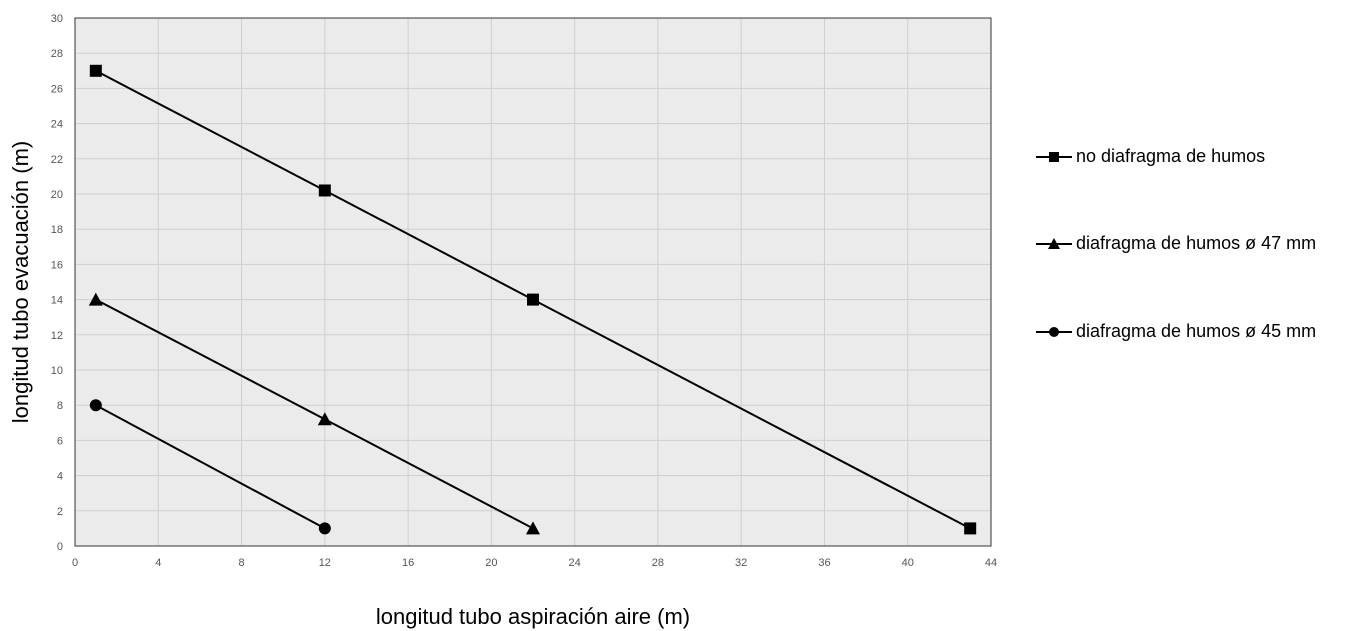 Image resolution: width=1359 pixels, height=631 pixels. What do you see at coordinates (57, 195) in the screenshot?
I see `y-tick-label: 20` at bounding box center [57, 195].